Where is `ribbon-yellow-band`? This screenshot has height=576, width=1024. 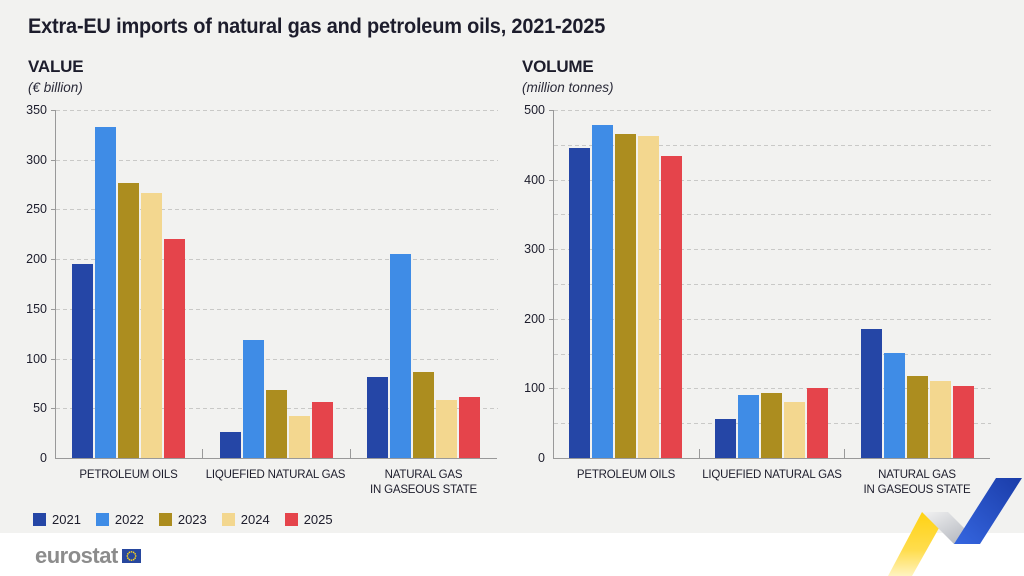
ribbon-yellow-band is located at coordinates (918, 544).